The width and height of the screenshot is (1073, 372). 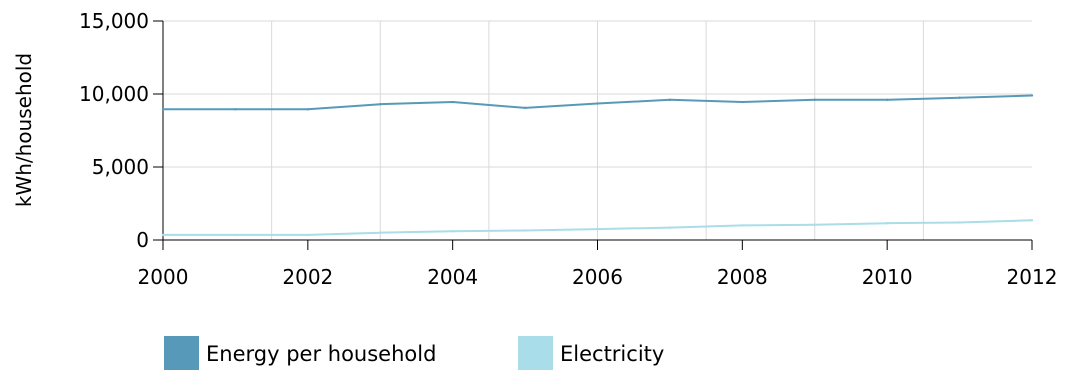 I want to click on x-tick-label: 2002, so click(x=307, y=277).